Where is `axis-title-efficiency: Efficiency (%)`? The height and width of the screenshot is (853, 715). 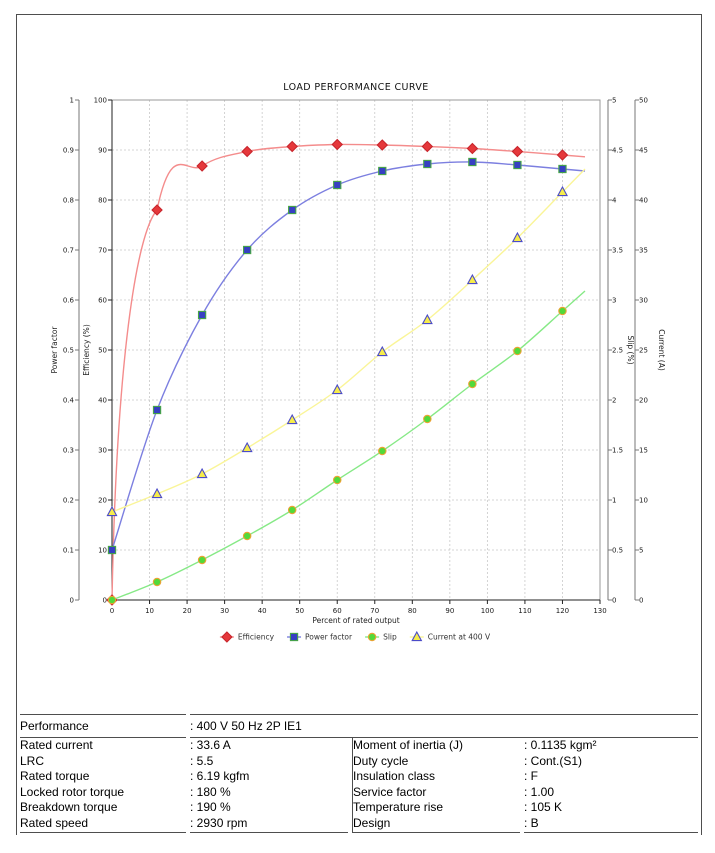 axis-title-efficiency: Efficiency (%) is located at coordinates (86, 350).